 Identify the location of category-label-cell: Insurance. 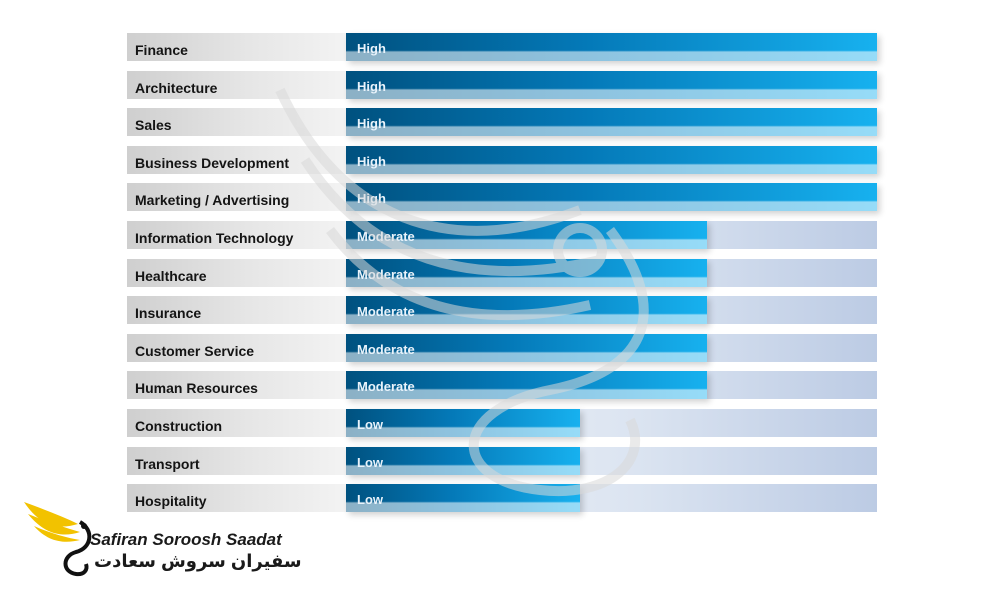
(237, 310).